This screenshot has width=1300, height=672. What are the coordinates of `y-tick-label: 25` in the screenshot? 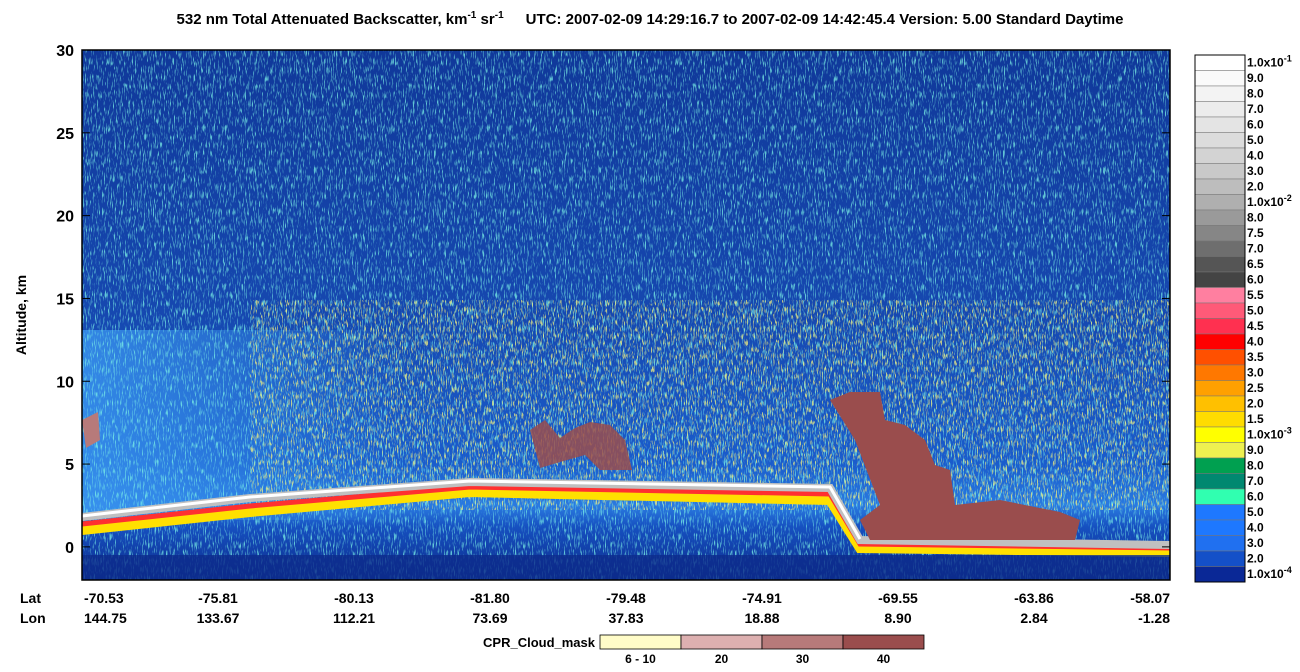 It's located at (65, 134).